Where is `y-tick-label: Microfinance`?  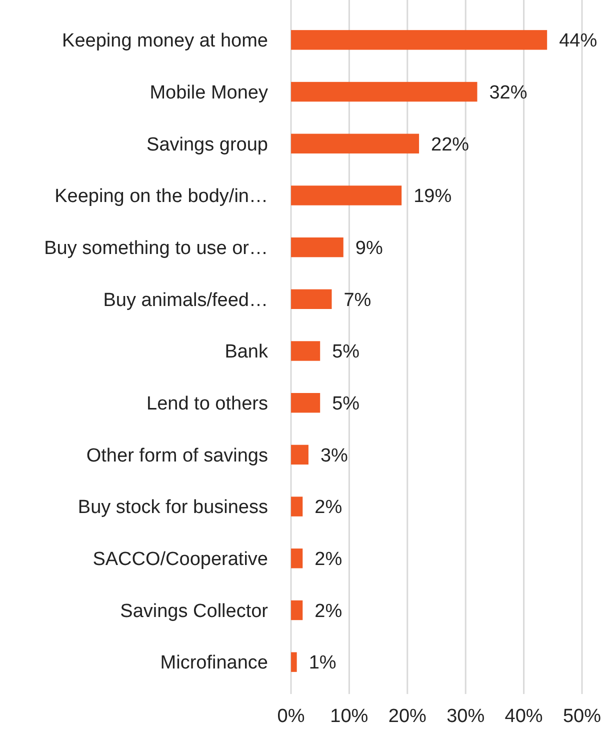
y-tick-label: Microfinance is located at coordinates (214, 663).